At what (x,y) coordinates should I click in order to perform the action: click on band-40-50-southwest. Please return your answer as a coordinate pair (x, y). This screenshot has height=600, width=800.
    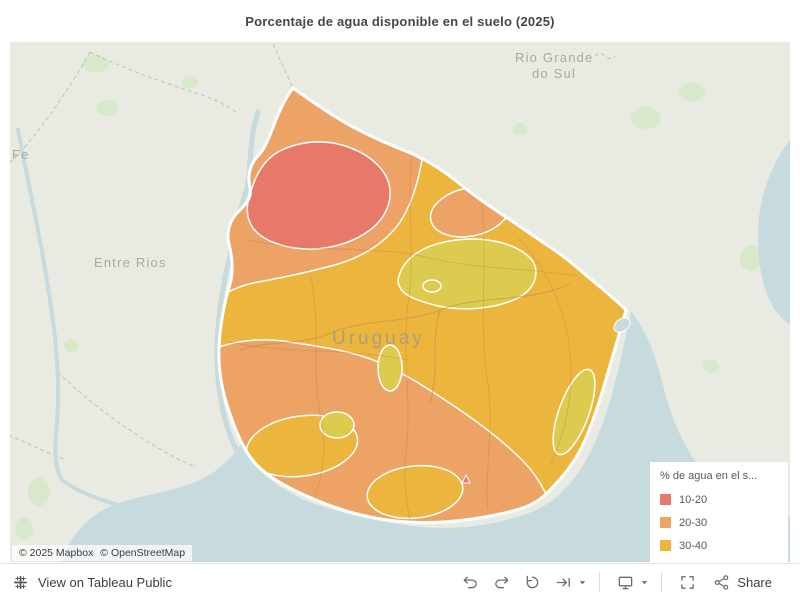
    Looking at the image, I should click on (337, 425).